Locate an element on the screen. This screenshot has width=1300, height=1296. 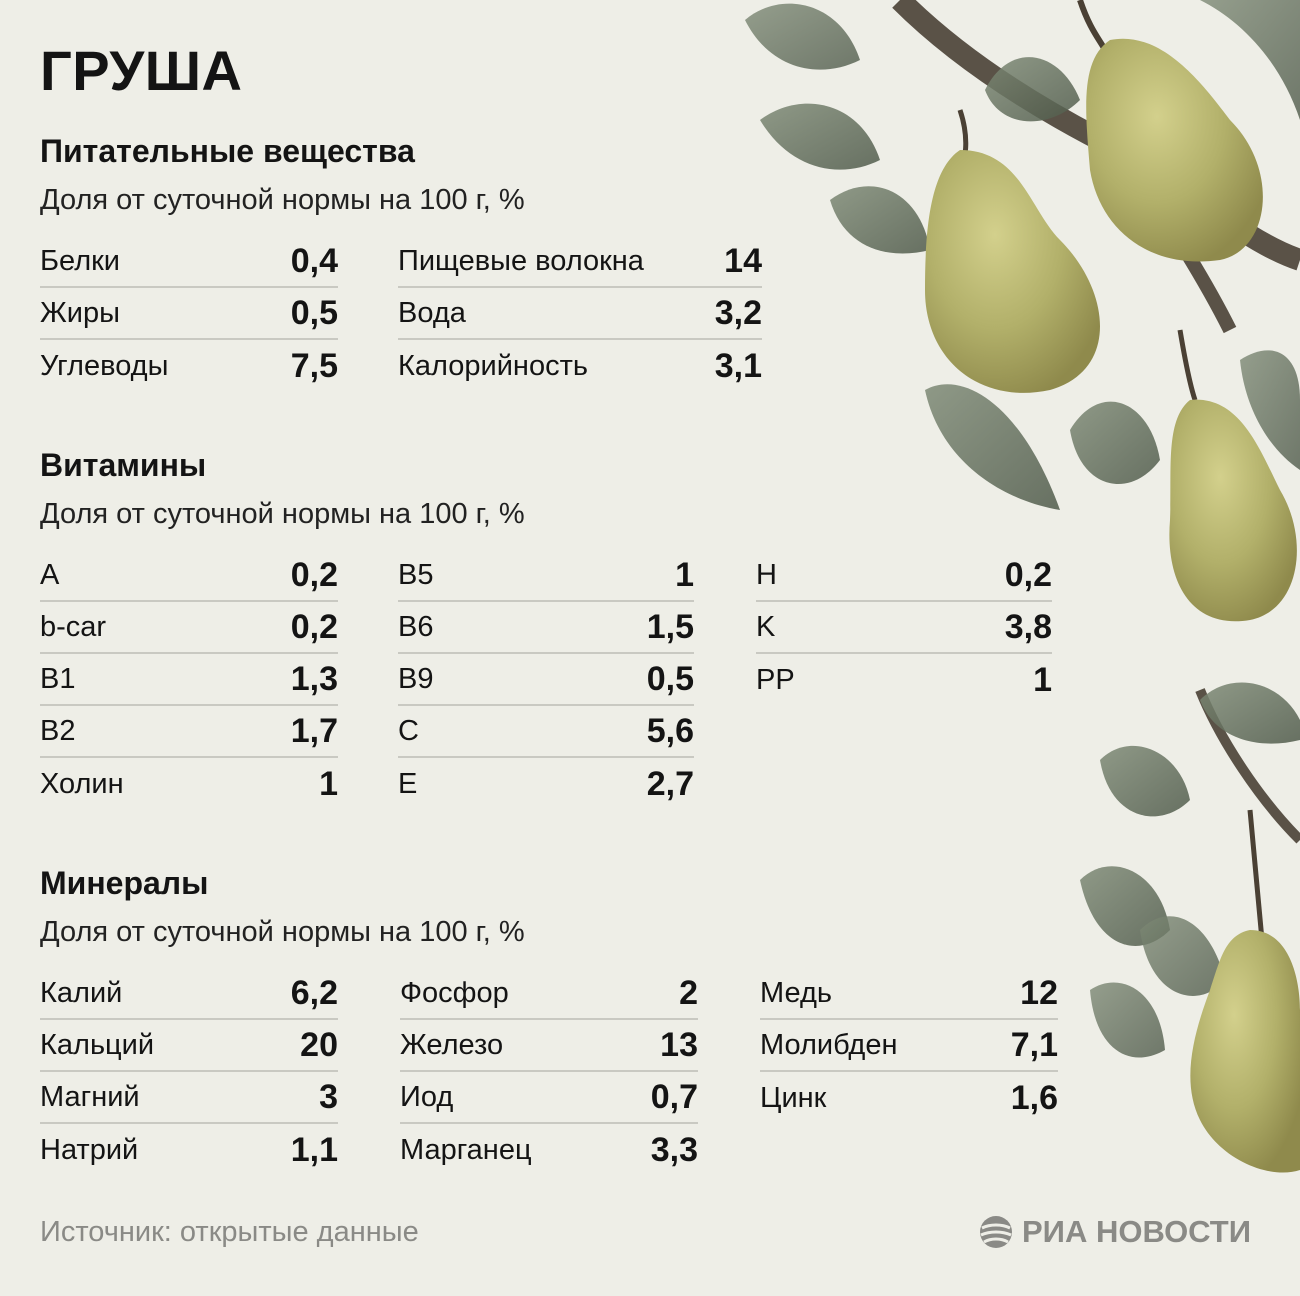
vitamin-name: C is located at coordinates (408, 730).